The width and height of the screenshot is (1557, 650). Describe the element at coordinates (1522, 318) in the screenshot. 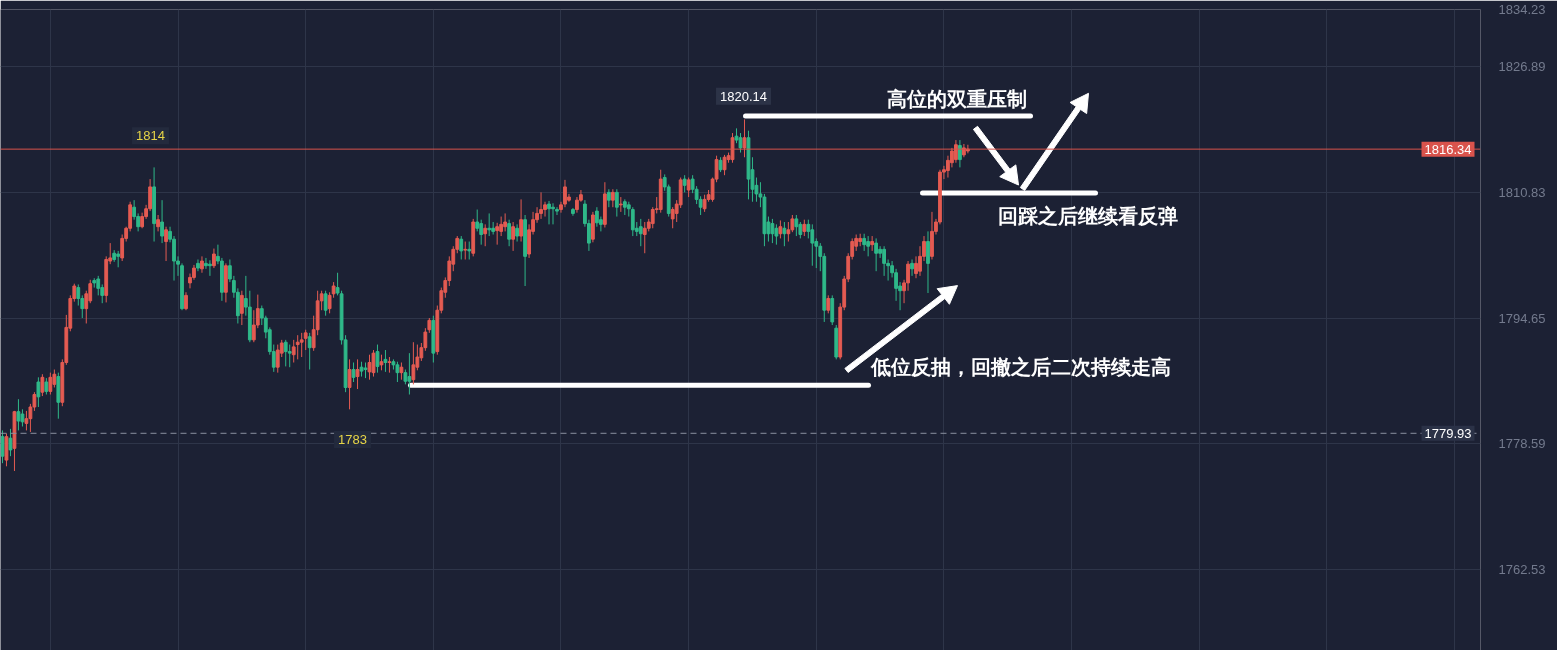

I see `y-tick-label: 1794.65` at that location.